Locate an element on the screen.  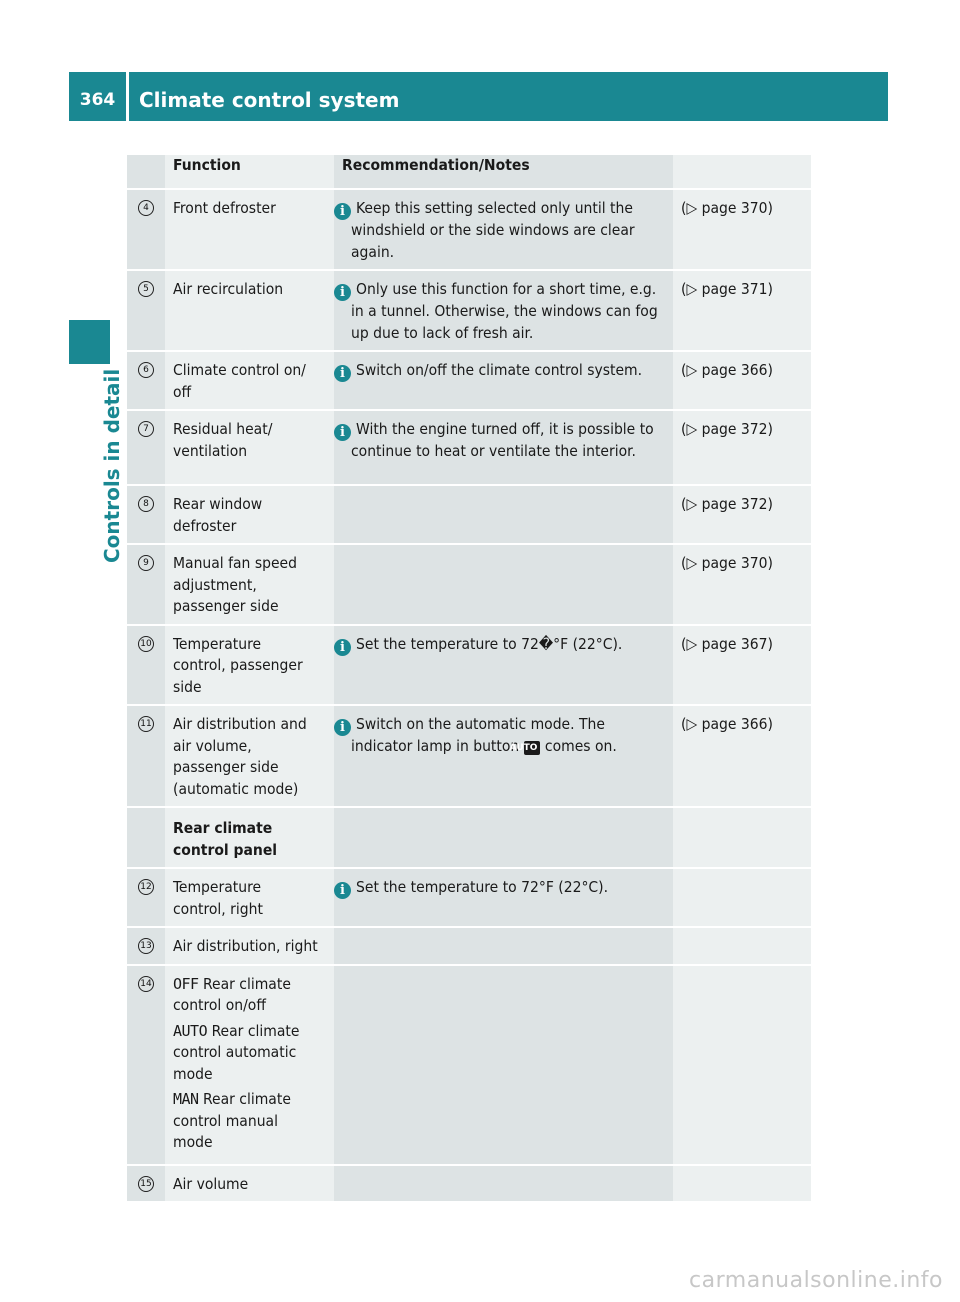
mode-auto: AUTO Rear climate control automatic mode is located at coordinates (250, 1053).